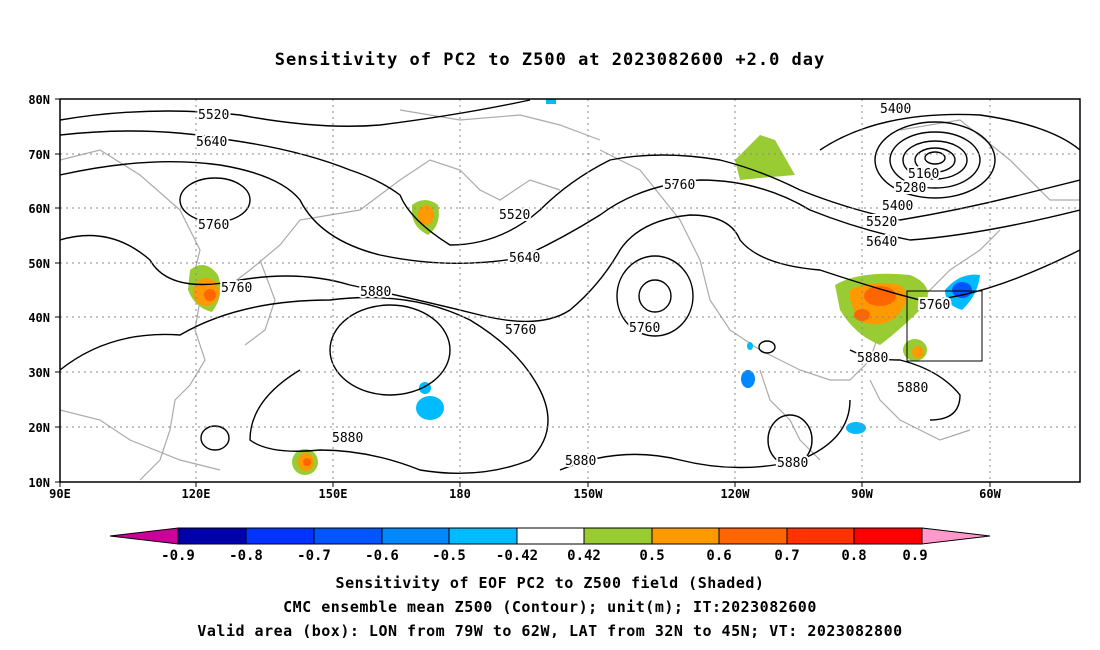 The width and height of the screenshot is (1100, 650). What do you see at coordinates (449, 556) in the screenshot?
I see `colorbar-label: -0.5` at bounding box center [449, 556].